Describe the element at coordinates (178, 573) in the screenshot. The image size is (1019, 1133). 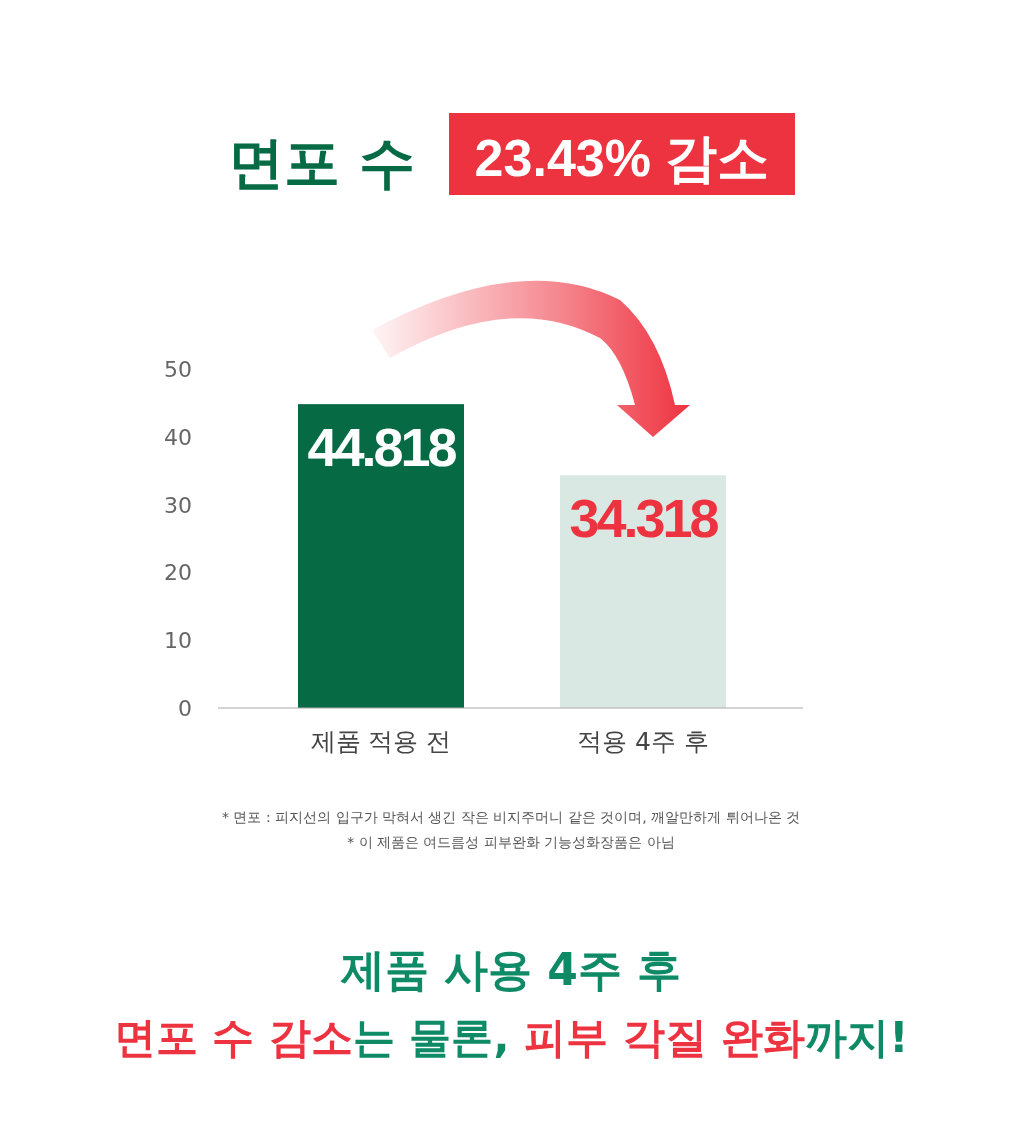
I see `y-tick-label: 20` at that location.